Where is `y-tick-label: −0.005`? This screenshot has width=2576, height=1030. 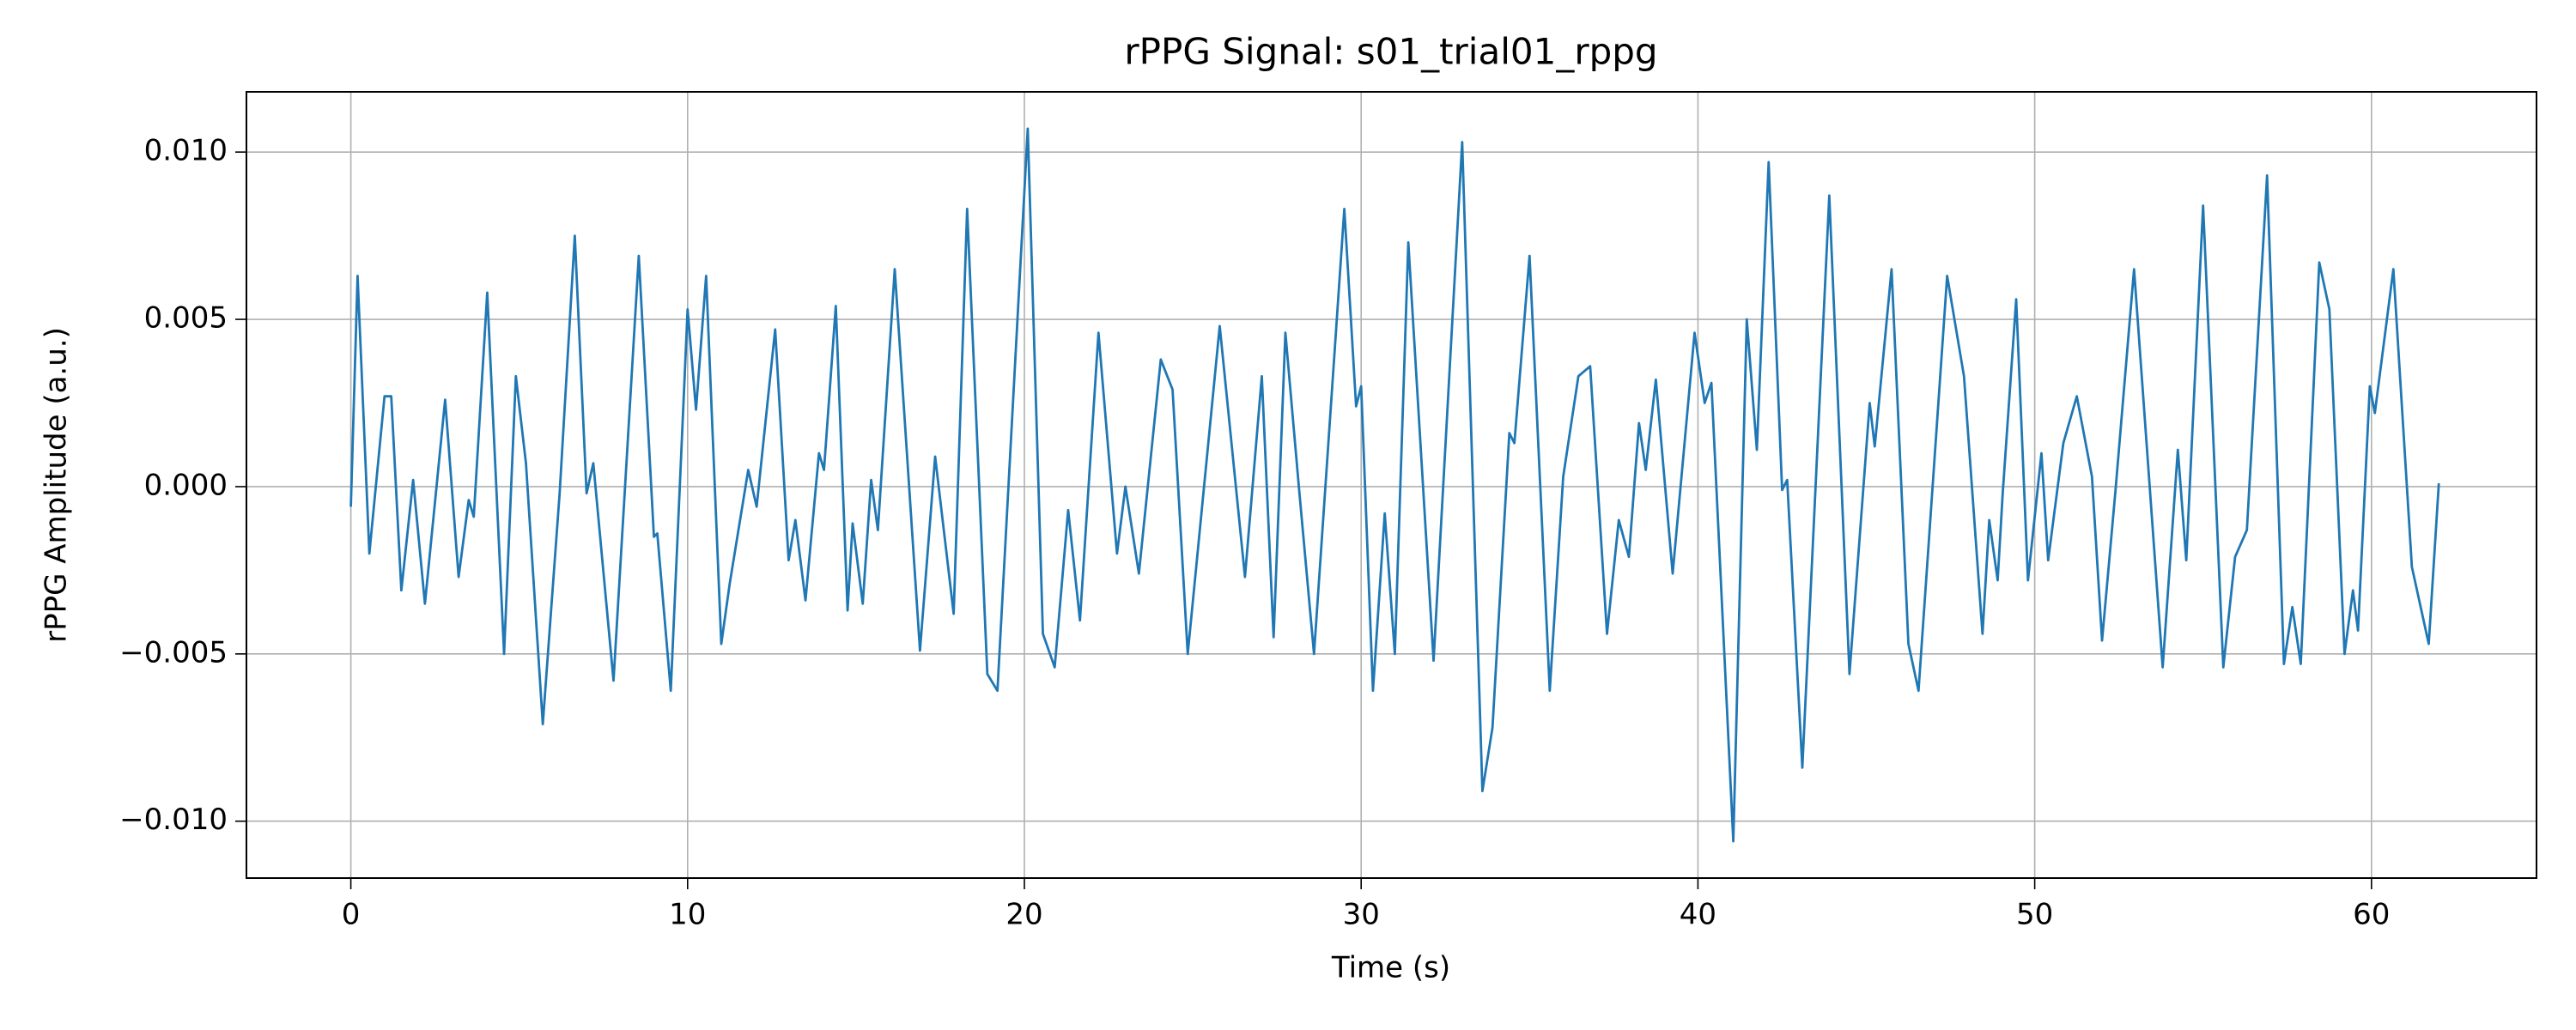
y-tick-label: −0.005 is located at coordinates (174, 652).